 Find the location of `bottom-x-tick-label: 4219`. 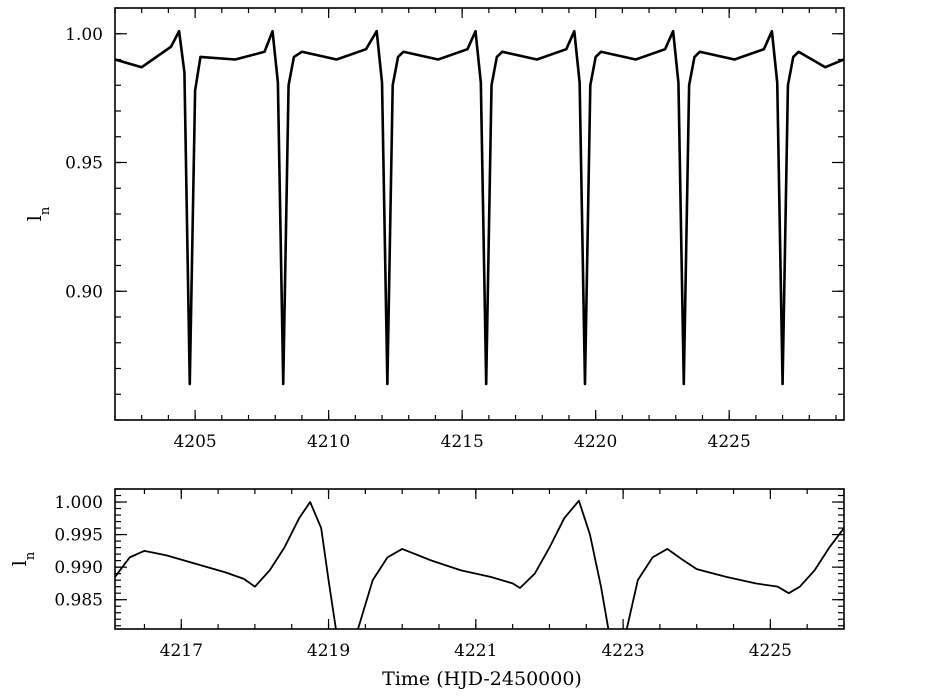

bottom-x-tick-label: 4219 is located at coordinates (328, 651).